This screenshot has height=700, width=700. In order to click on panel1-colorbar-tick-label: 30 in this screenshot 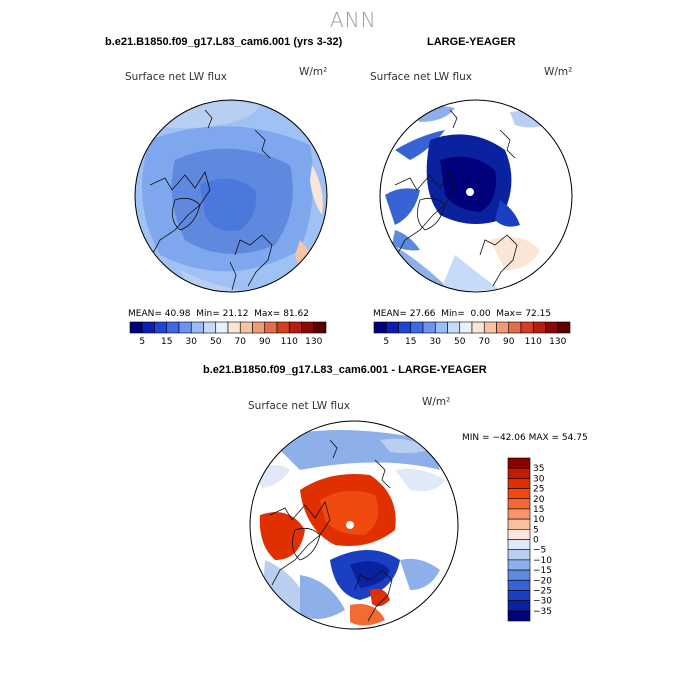, I will do `click(192, 342)`.